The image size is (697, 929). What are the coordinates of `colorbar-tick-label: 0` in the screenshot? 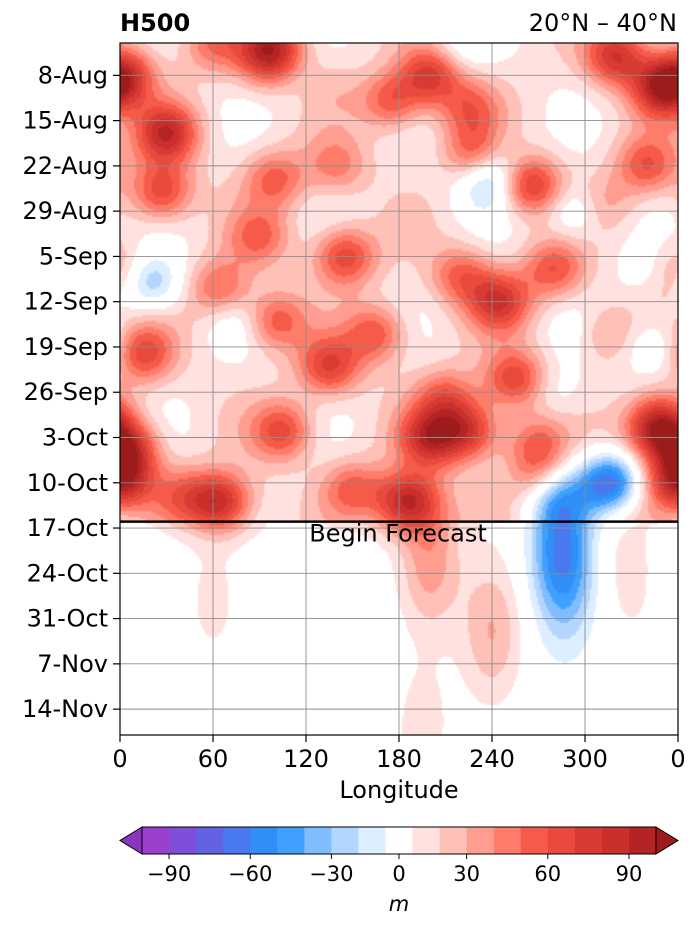 It's located at (398, 874).